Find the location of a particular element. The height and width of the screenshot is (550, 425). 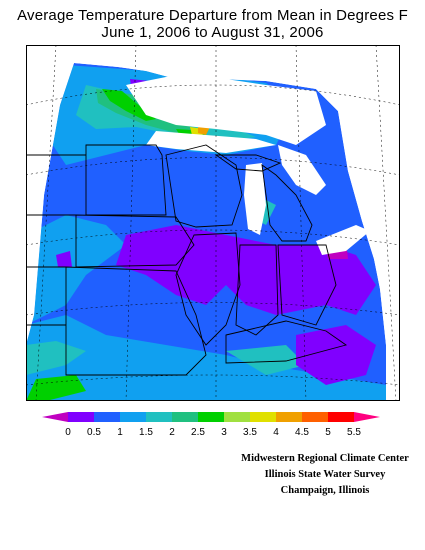

legend-tick-label: 1 is located at coordinates (120, 432).